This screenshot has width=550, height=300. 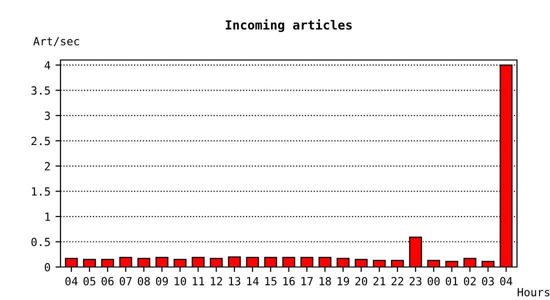 I want to click on x-tick-label: 12, so click(x=216, y=281).